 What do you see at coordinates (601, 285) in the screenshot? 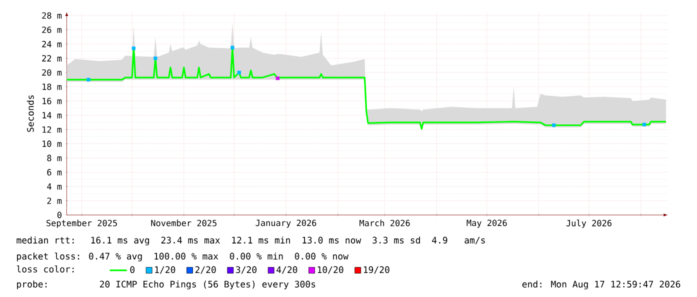
I see `text: end: Mon Aug 17 12:59:47 2026` at bounding box center [601, 285].